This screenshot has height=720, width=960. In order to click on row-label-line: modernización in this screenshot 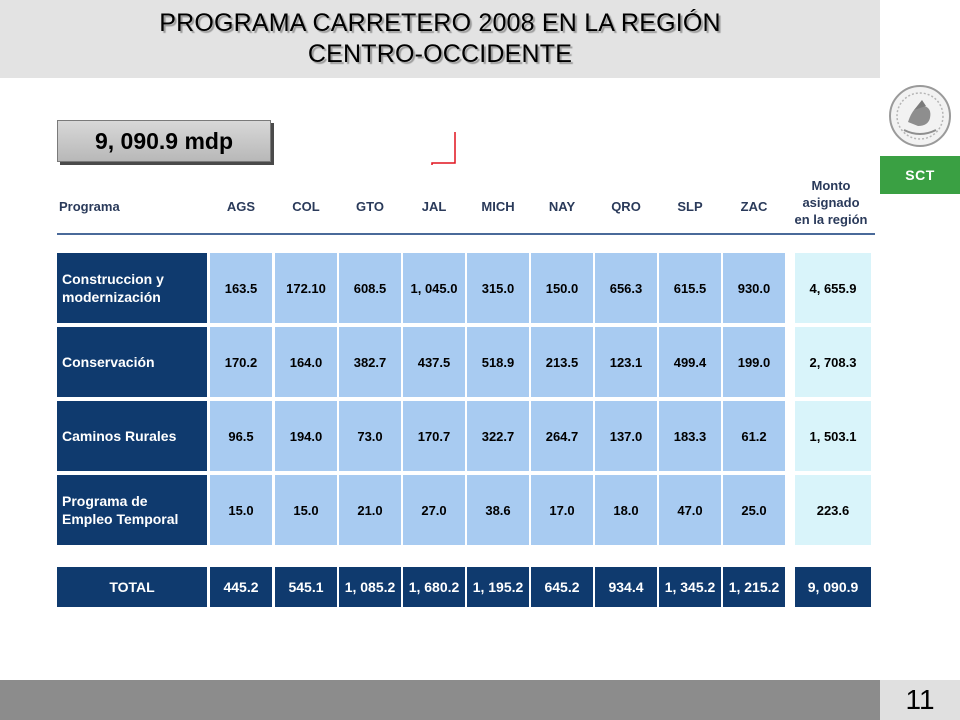, I will do `click(111, 297)`.